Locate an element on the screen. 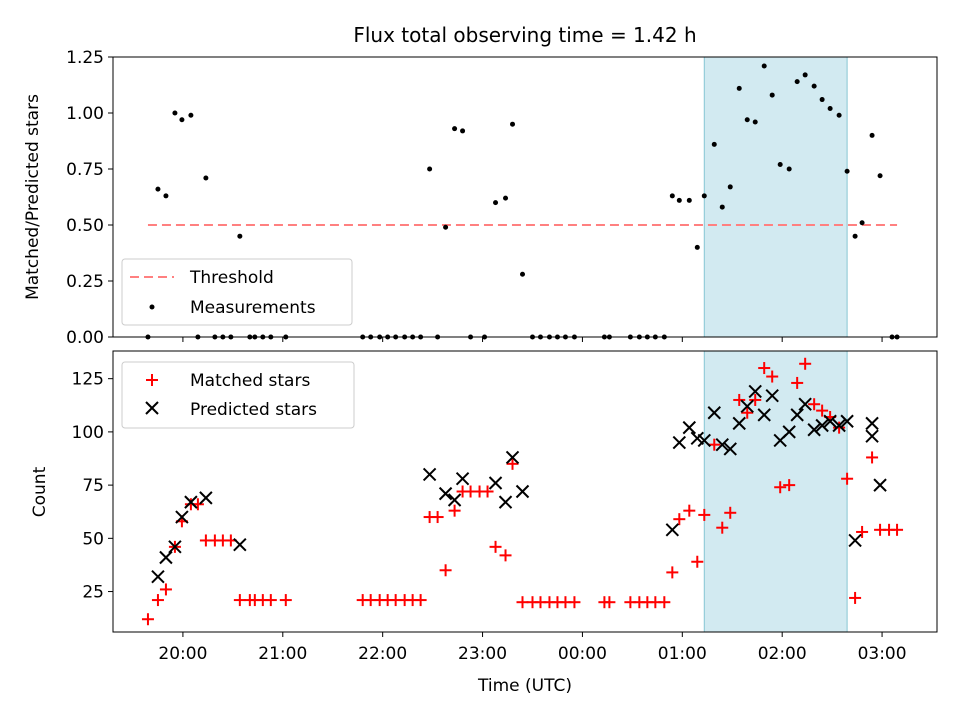 The height and width of the screenshot is (720, 960). legend-threshold-label: Threshold is located at coordinates (231, 278).